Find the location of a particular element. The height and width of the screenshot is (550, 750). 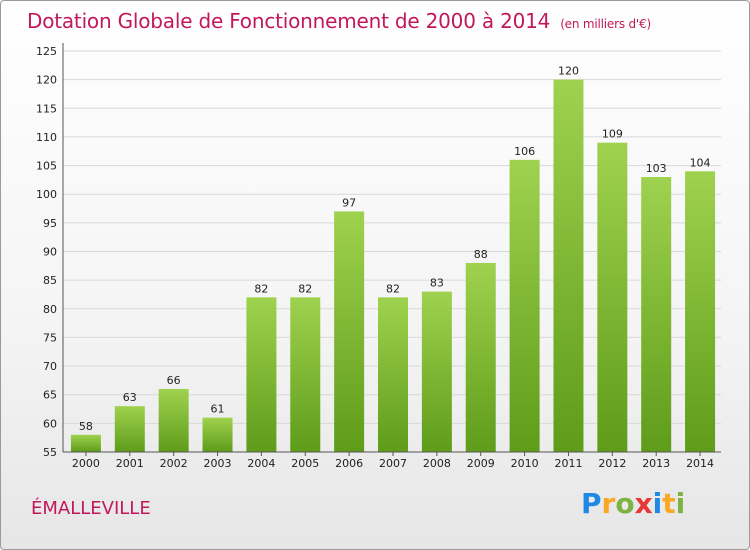

data-label: 83 is located at coordinates (437, 283).